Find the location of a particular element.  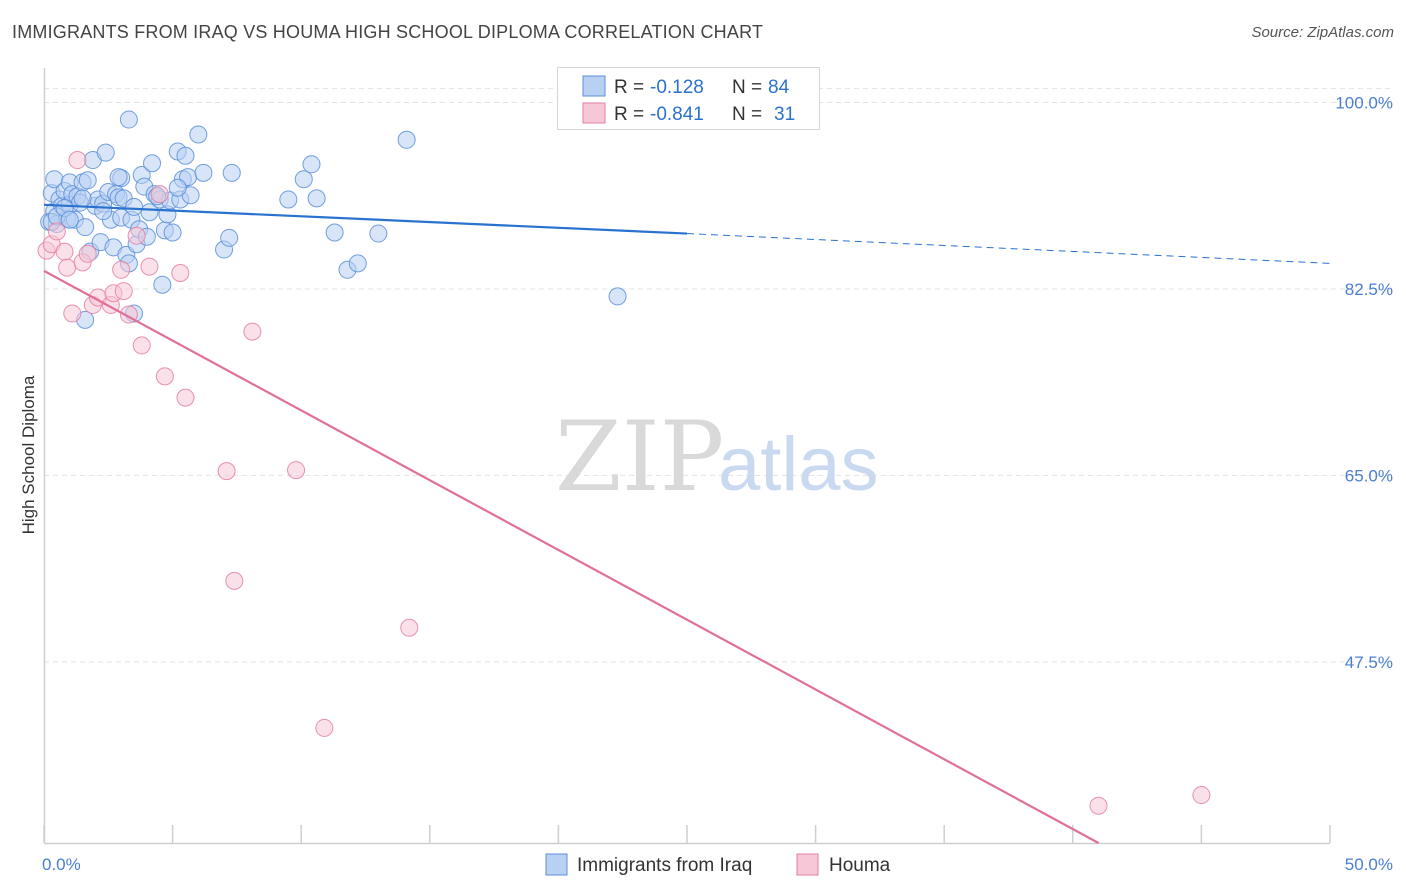

stats-iraq-swatch is located at coordinates (594, 86).